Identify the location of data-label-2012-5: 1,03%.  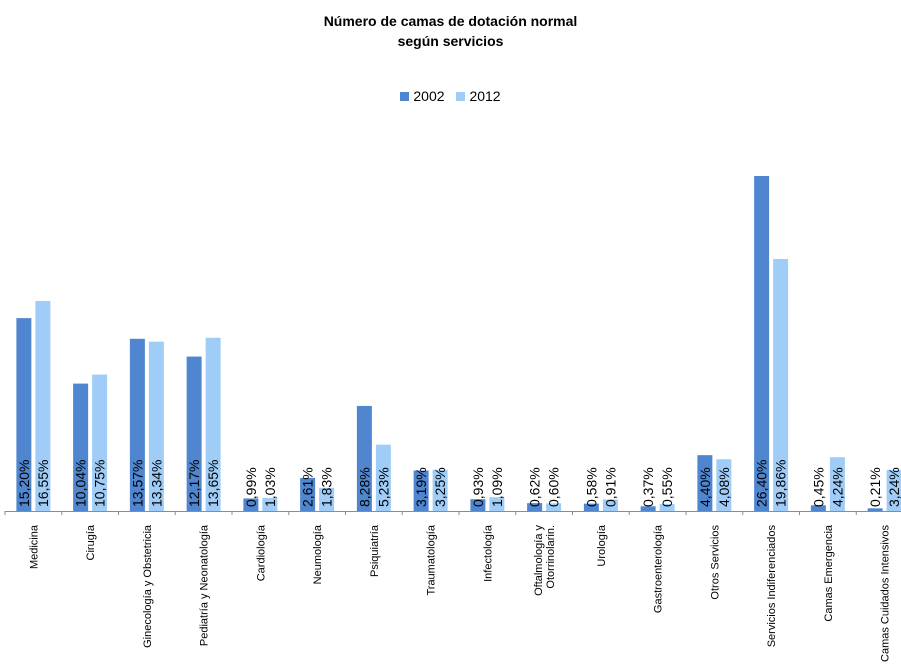
(270, 487).